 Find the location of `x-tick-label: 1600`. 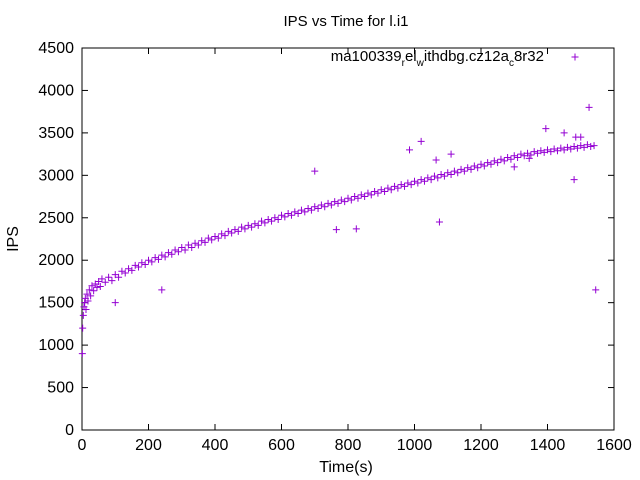

x-tick-label: 1600 is located at coordinates (614, 445).